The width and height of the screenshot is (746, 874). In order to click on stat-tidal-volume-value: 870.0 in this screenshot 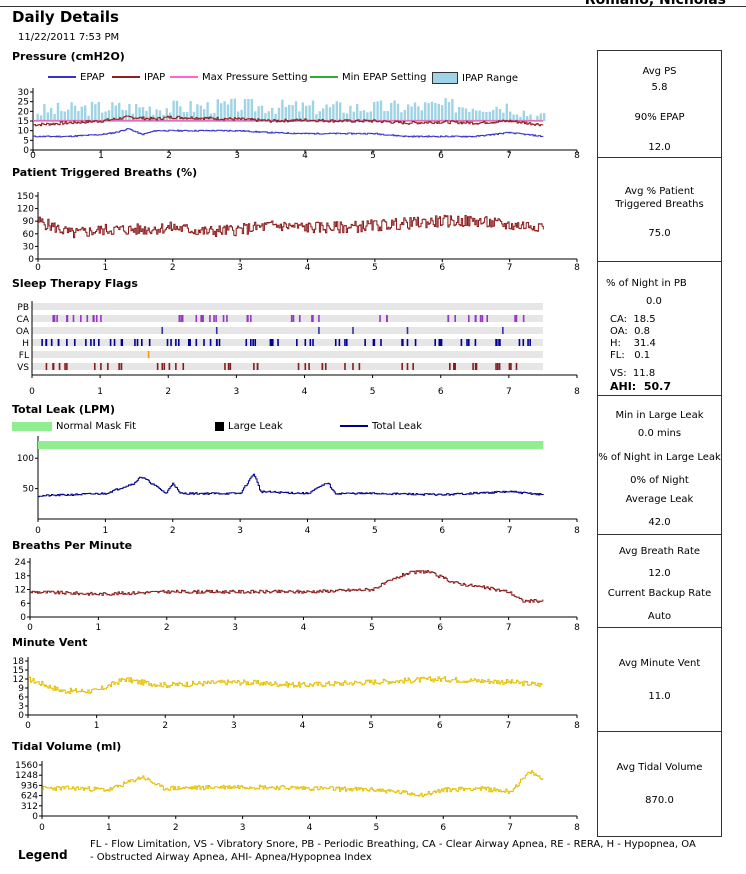, I will do `click(659, 800)`.